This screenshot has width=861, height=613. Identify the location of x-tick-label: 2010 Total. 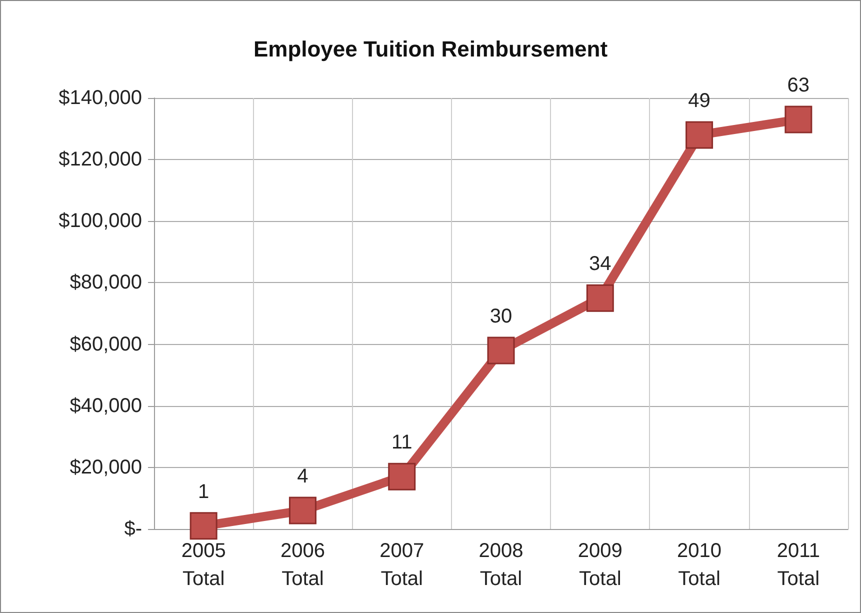
(699, 565).